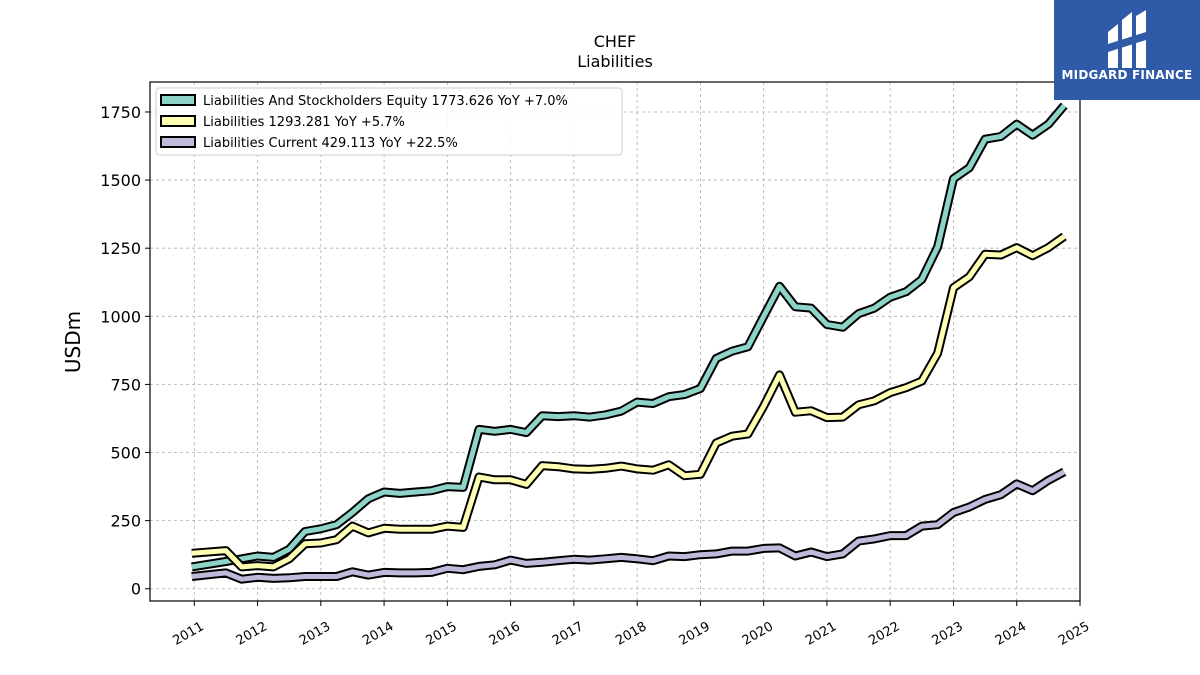  I want to click on x-tick-label: 2018, so click(631, 634).